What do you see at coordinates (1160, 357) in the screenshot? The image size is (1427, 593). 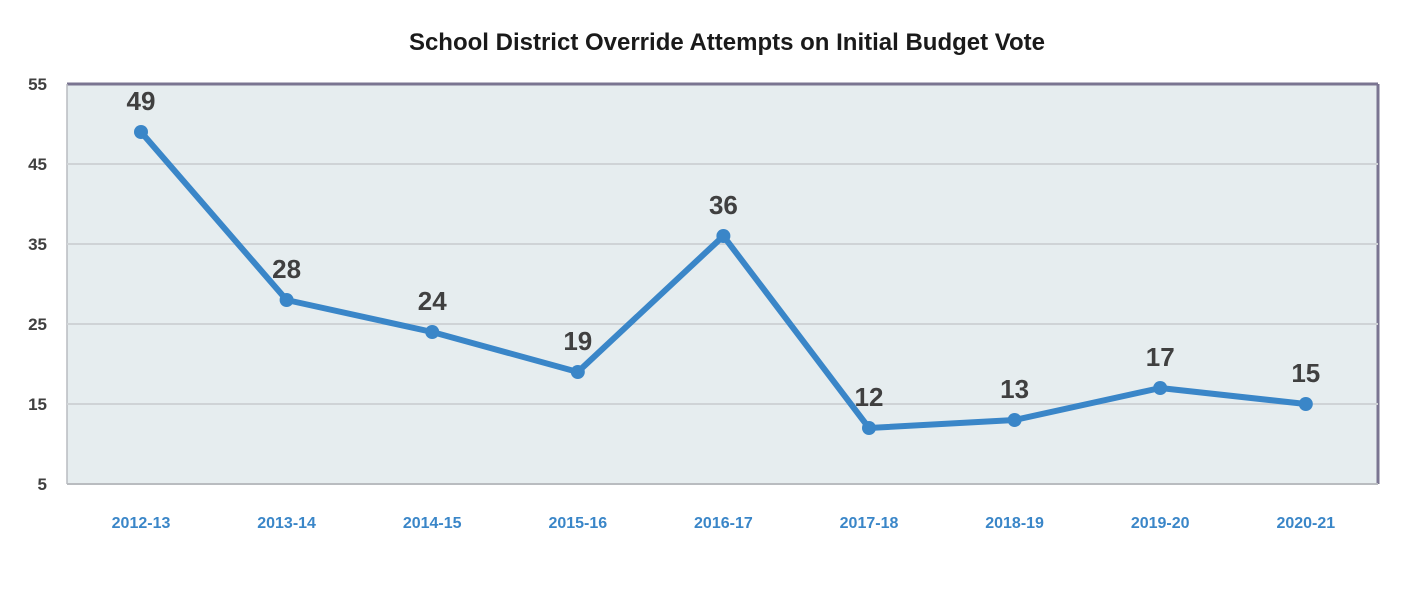 I see `data-label: 17` at bounding box center [1160, 357].